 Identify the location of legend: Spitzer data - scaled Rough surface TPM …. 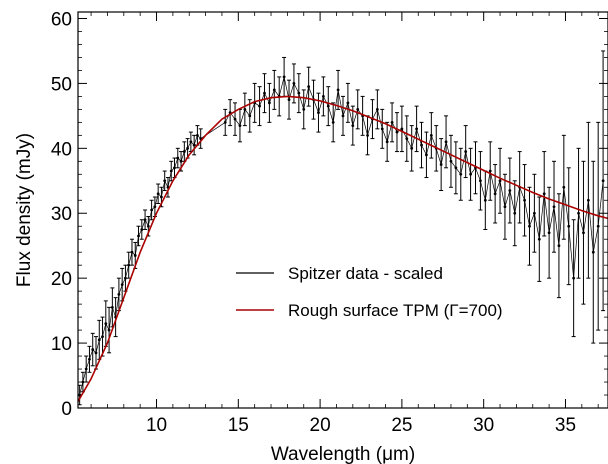
(369, 292).